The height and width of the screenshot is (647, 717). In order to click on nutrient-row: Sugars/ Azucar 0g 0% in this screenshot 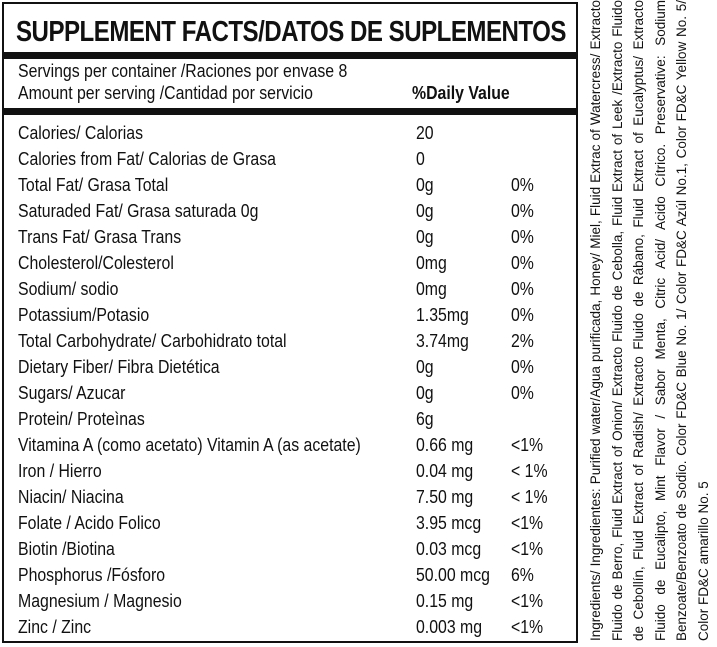, I will do `click(290, 393)`.